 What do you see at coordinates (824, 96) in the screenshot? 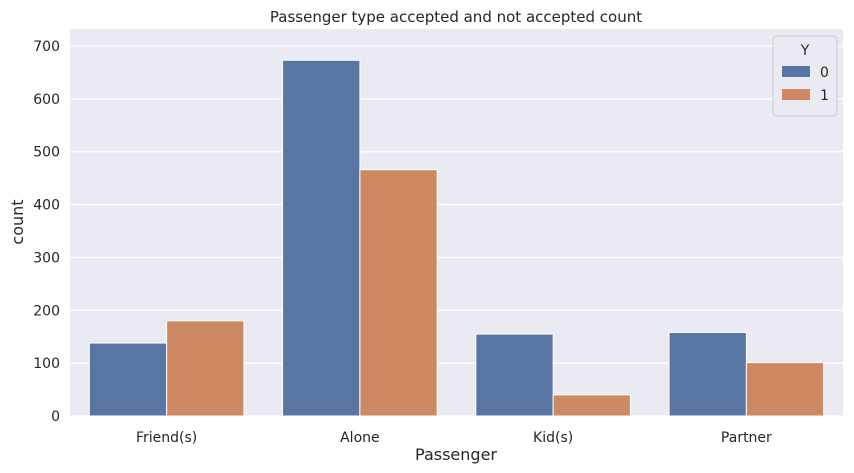
I see `legend-label-1: 1` at bounding box center [824, 96].